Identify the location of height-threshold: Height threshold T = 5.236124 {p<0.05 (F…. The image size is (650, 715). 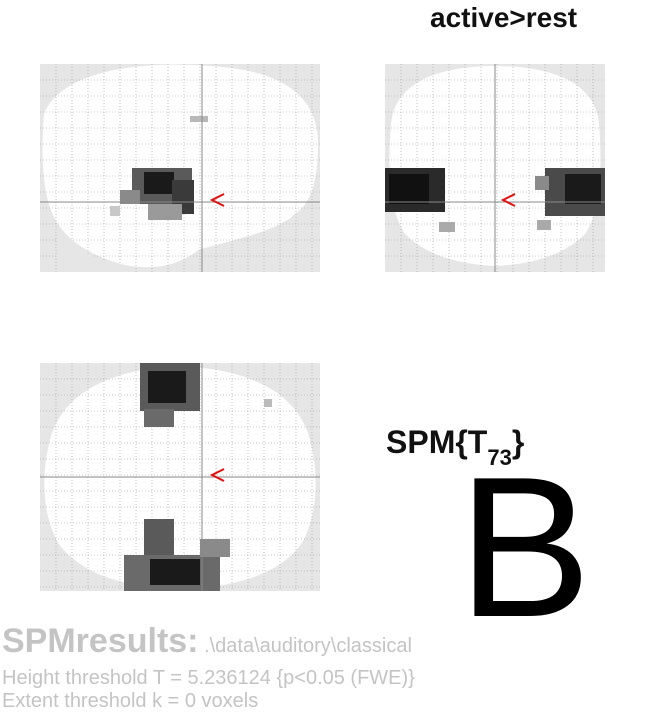
(208, 678).